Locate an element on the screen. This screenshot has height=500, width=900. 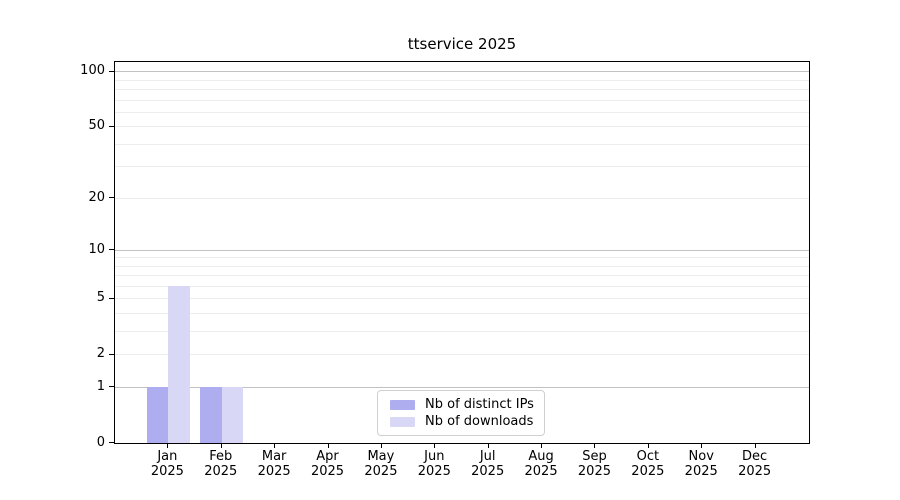
y-tick-label: 1 is located at coordinates (100, 386).